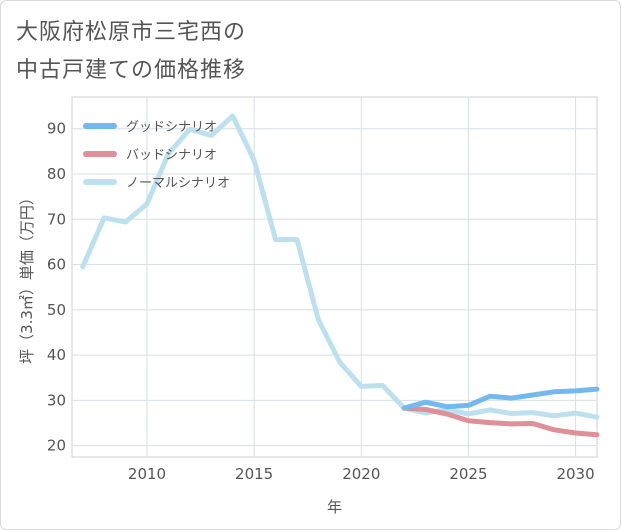 The image size is (621, 530). Describe the element at coordinates (178, 183) in the screenshot. I see `legend-label: ノーマルシナリオ` at that location.